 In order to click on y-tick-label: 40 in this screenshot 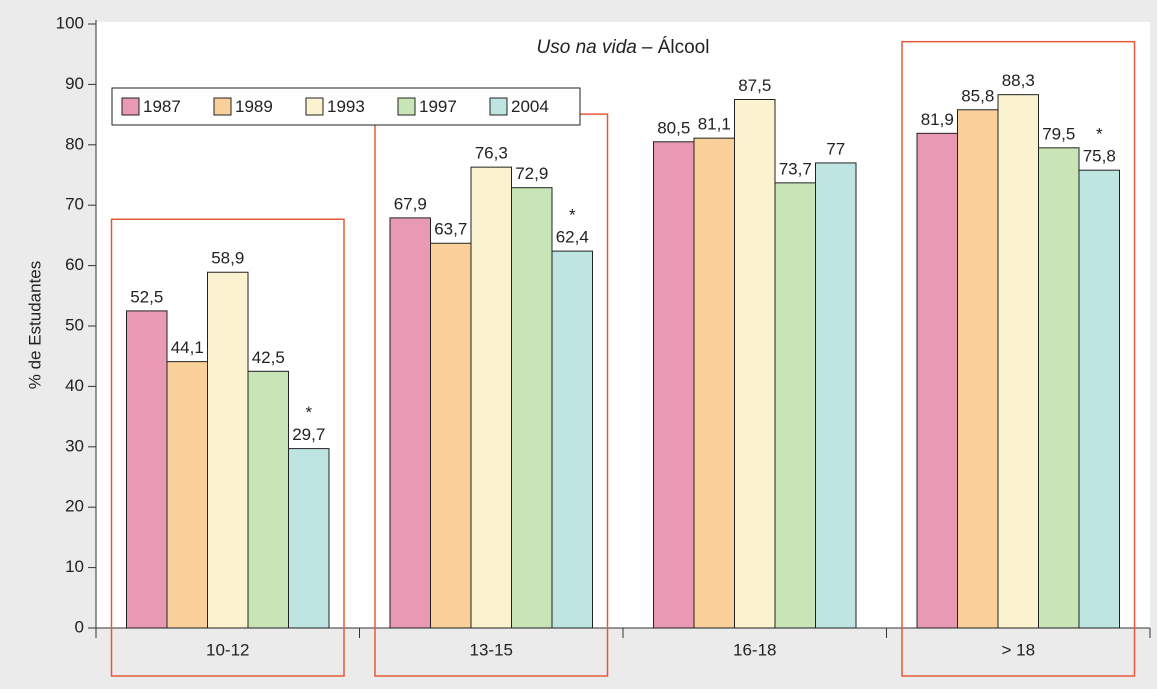, I will do `click(74, 385)`.